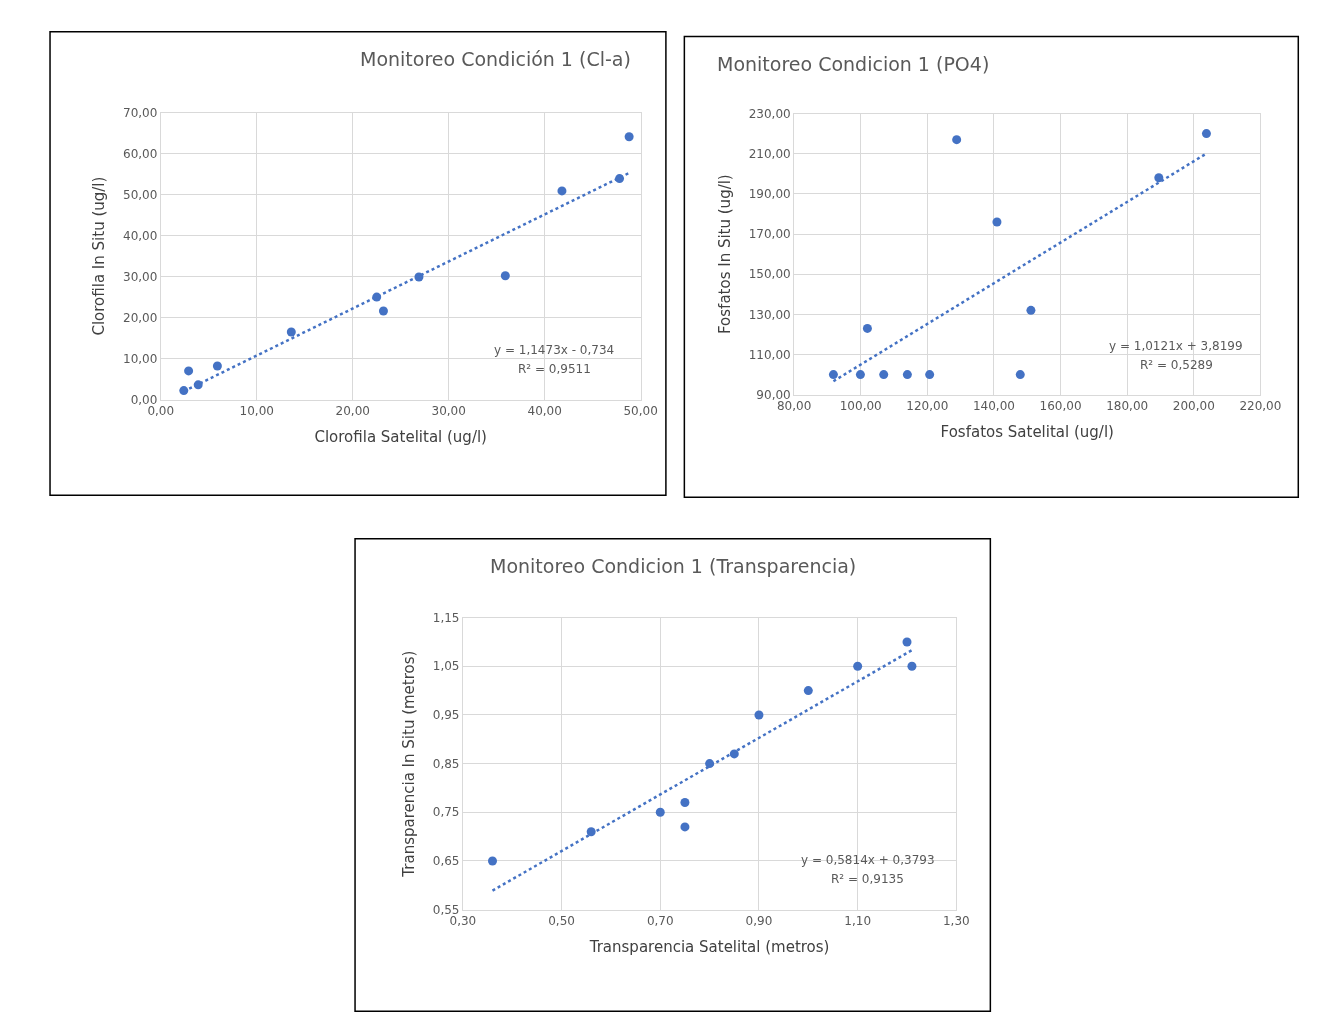  What do you see at coordinates (99, 256) in the screenshot?
I see `y-axis-title: Clorofila In Situ (ug/l)` at bounding box center [99, 256].